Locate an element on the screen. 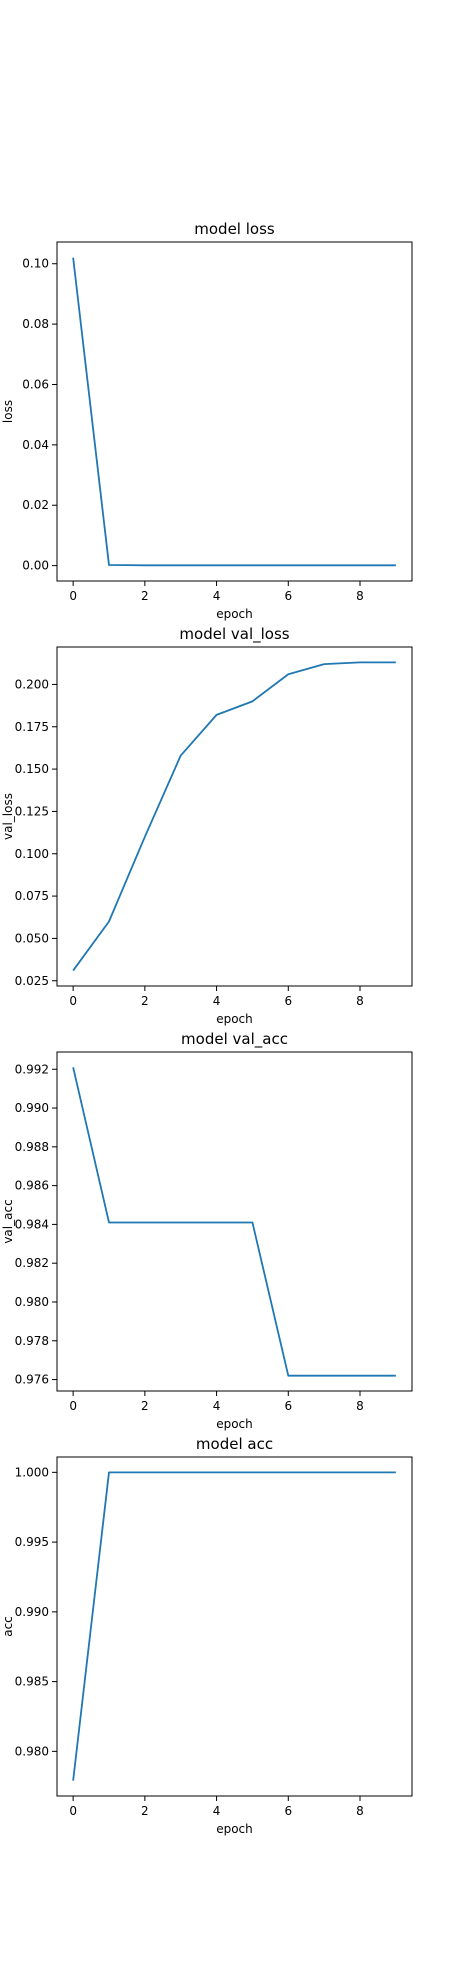 Image resolution: width=450 pixels, height=1985 pixels. y-tick-label: 0.175 is located at coordinates (32, 727).